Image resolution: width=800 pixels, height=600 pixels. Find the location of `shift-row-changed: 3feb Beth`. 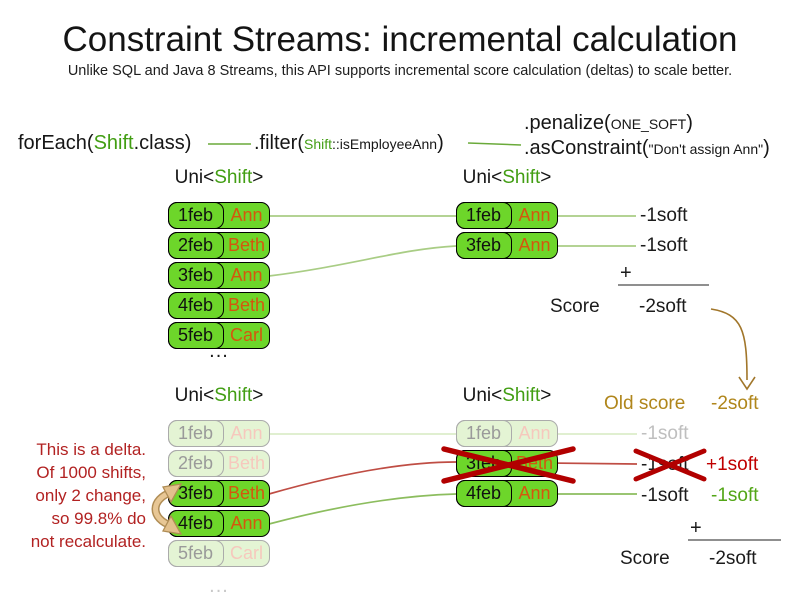

shift-row-changed: 3feb Beth is located at coordinates (218, 493).